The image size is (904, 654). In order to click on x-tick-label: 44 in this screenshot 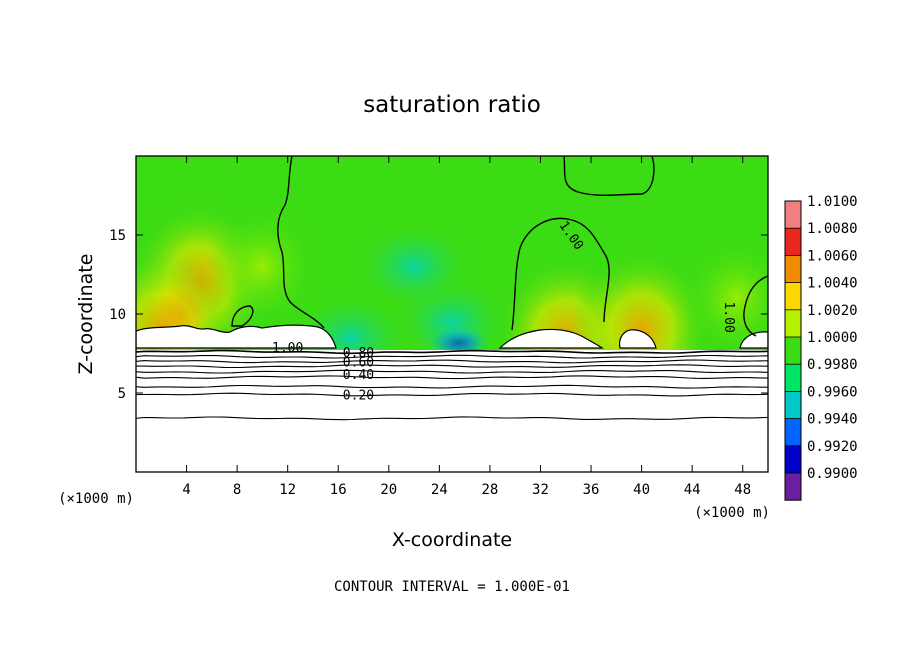, I will do `click(692, 490)`.